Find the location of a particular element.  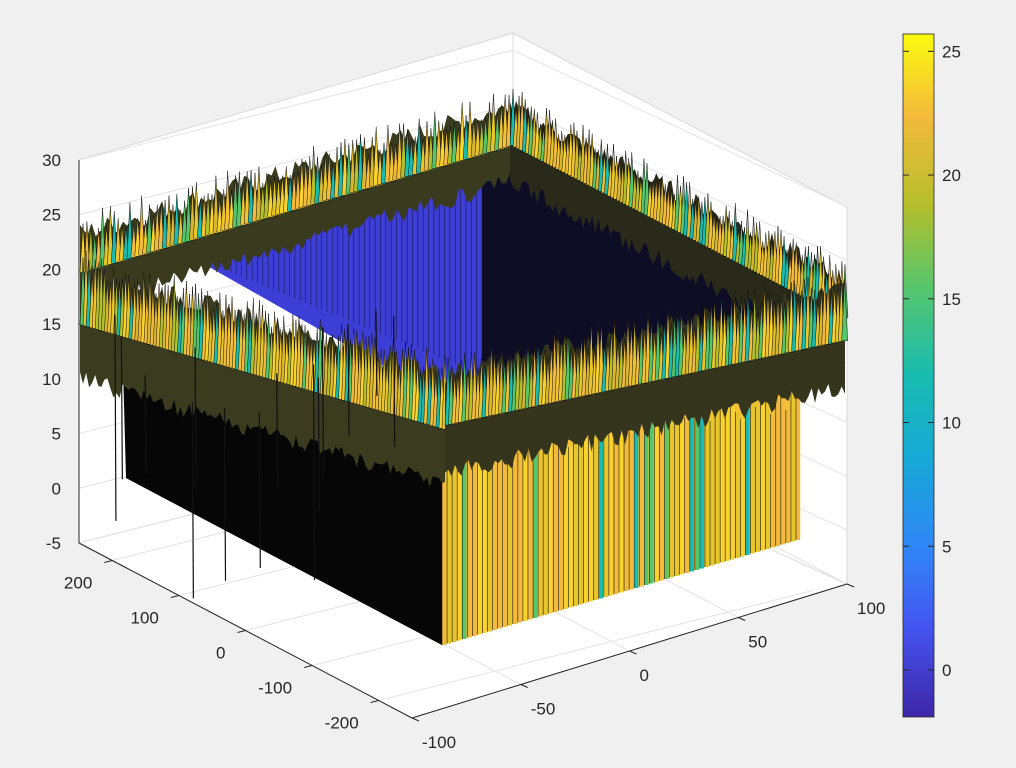

x-tick-label: 0 is located at coordinates (644, 675).